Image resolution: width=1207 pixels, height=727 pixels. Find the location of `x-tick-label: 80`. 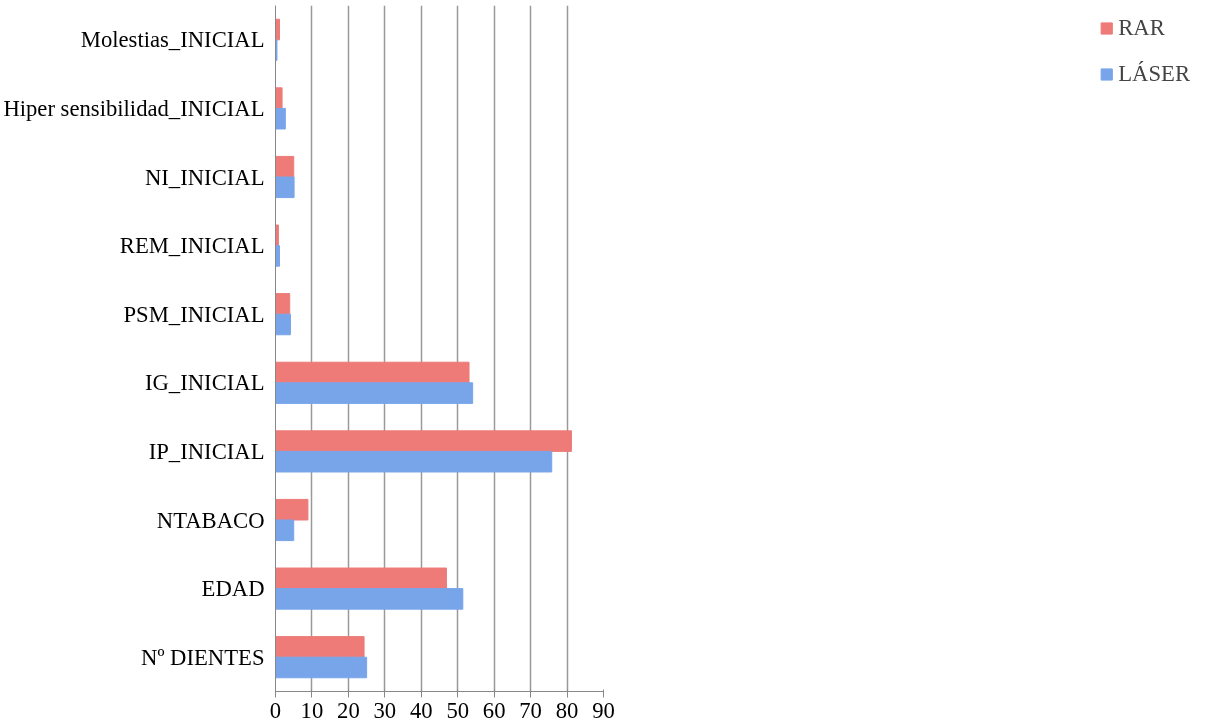

x-tick-label: 80 is located at coordinates (567, 710).